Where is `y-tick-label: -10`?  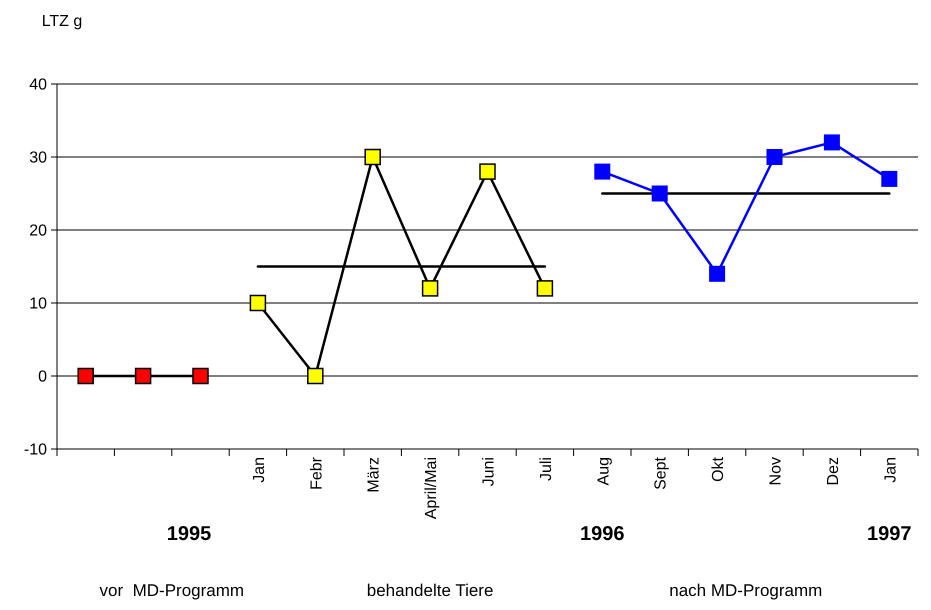
y-tick-label: -10 is located at coordinates (36, 450).